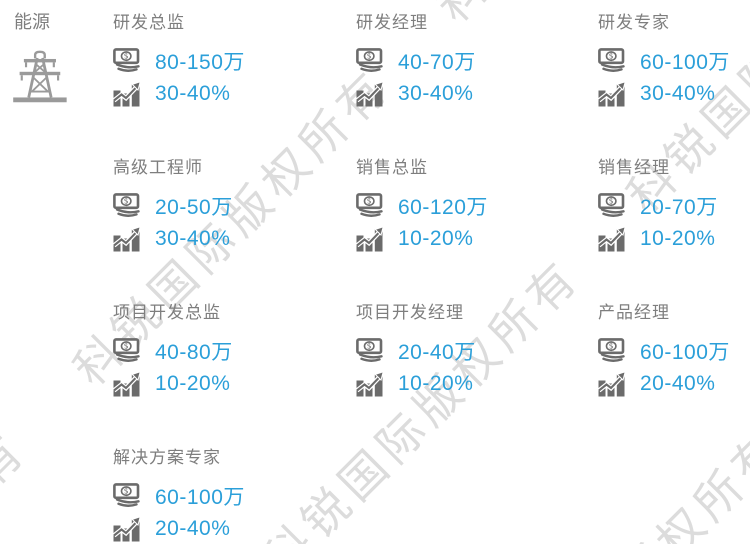 The height and width of the screenshot is (544, 750). I want to click on position-card: 项目开发总监 $ 40-80万, so click(234, 362).